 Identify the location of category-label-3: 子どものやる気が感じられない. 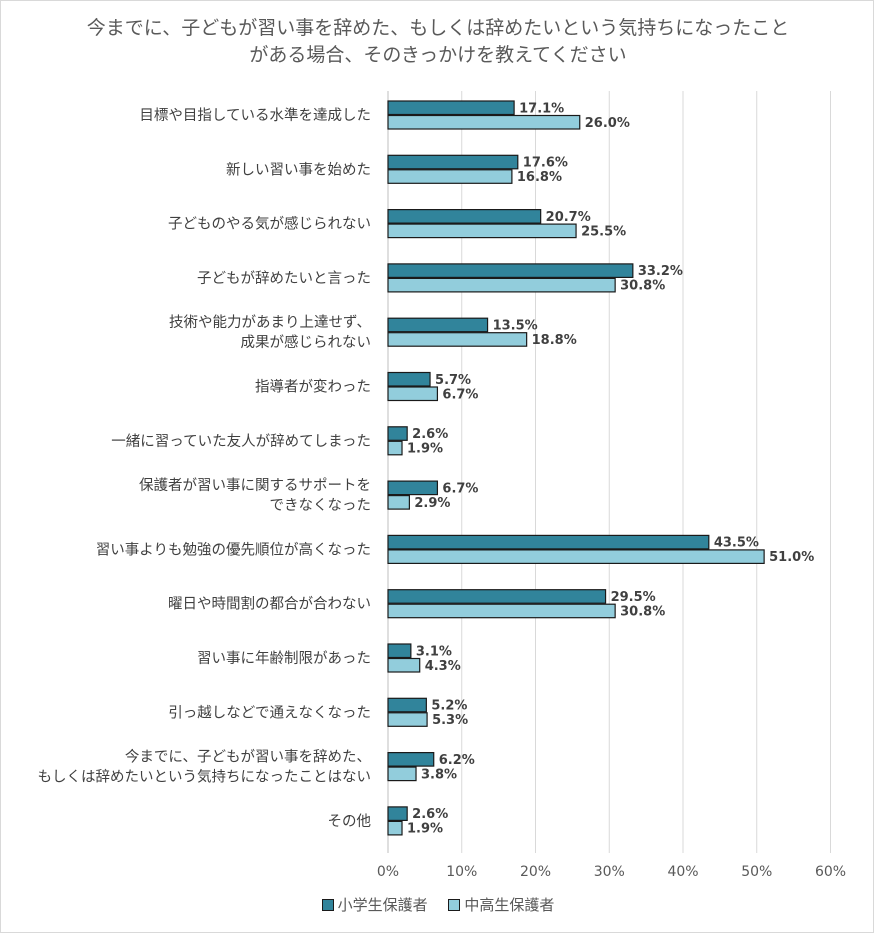
(269, 224).